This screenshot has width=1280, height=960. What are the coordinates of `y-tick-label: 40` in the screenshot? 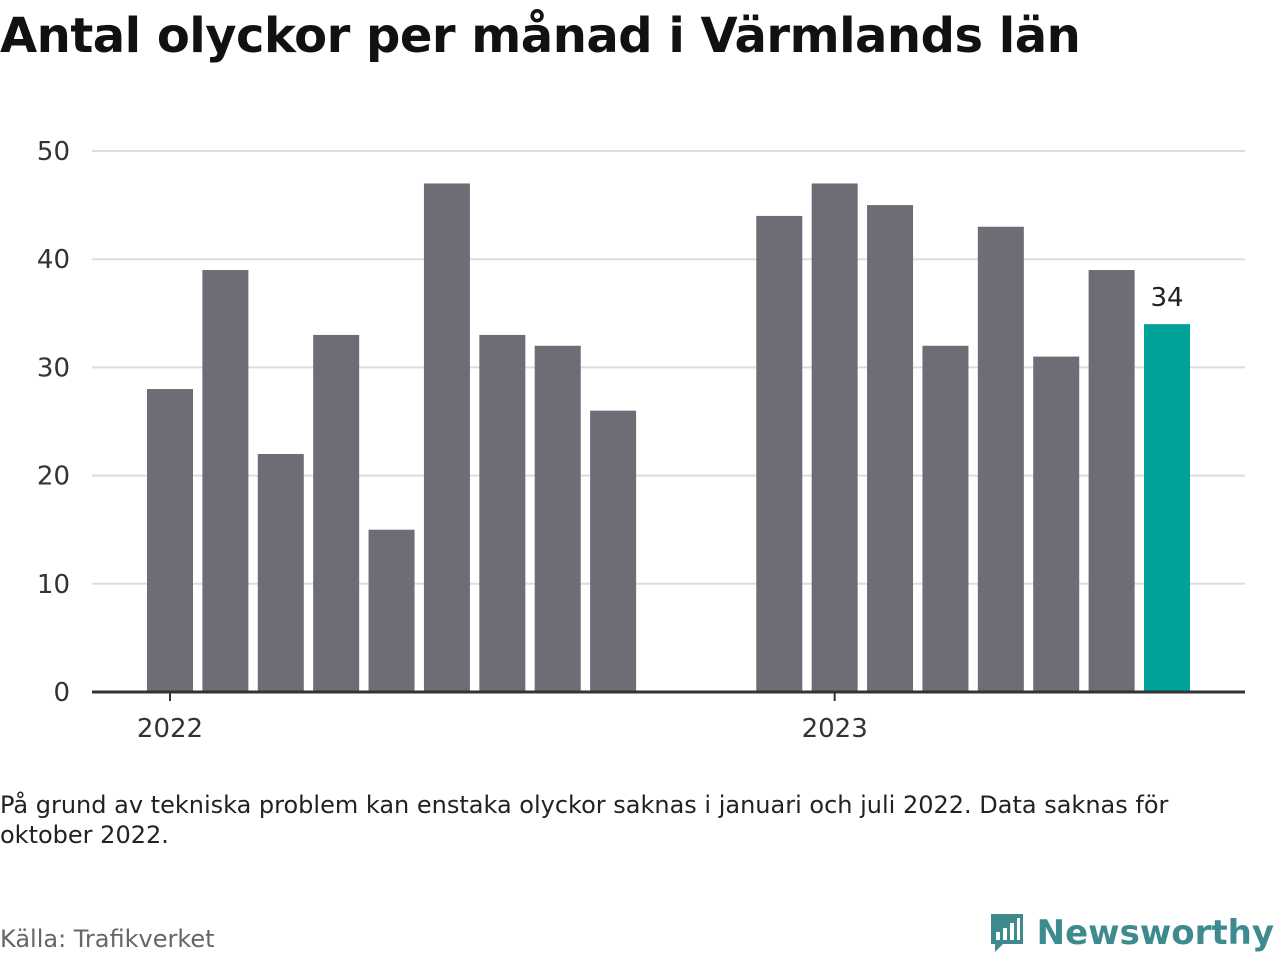 It's located at (53, 260).